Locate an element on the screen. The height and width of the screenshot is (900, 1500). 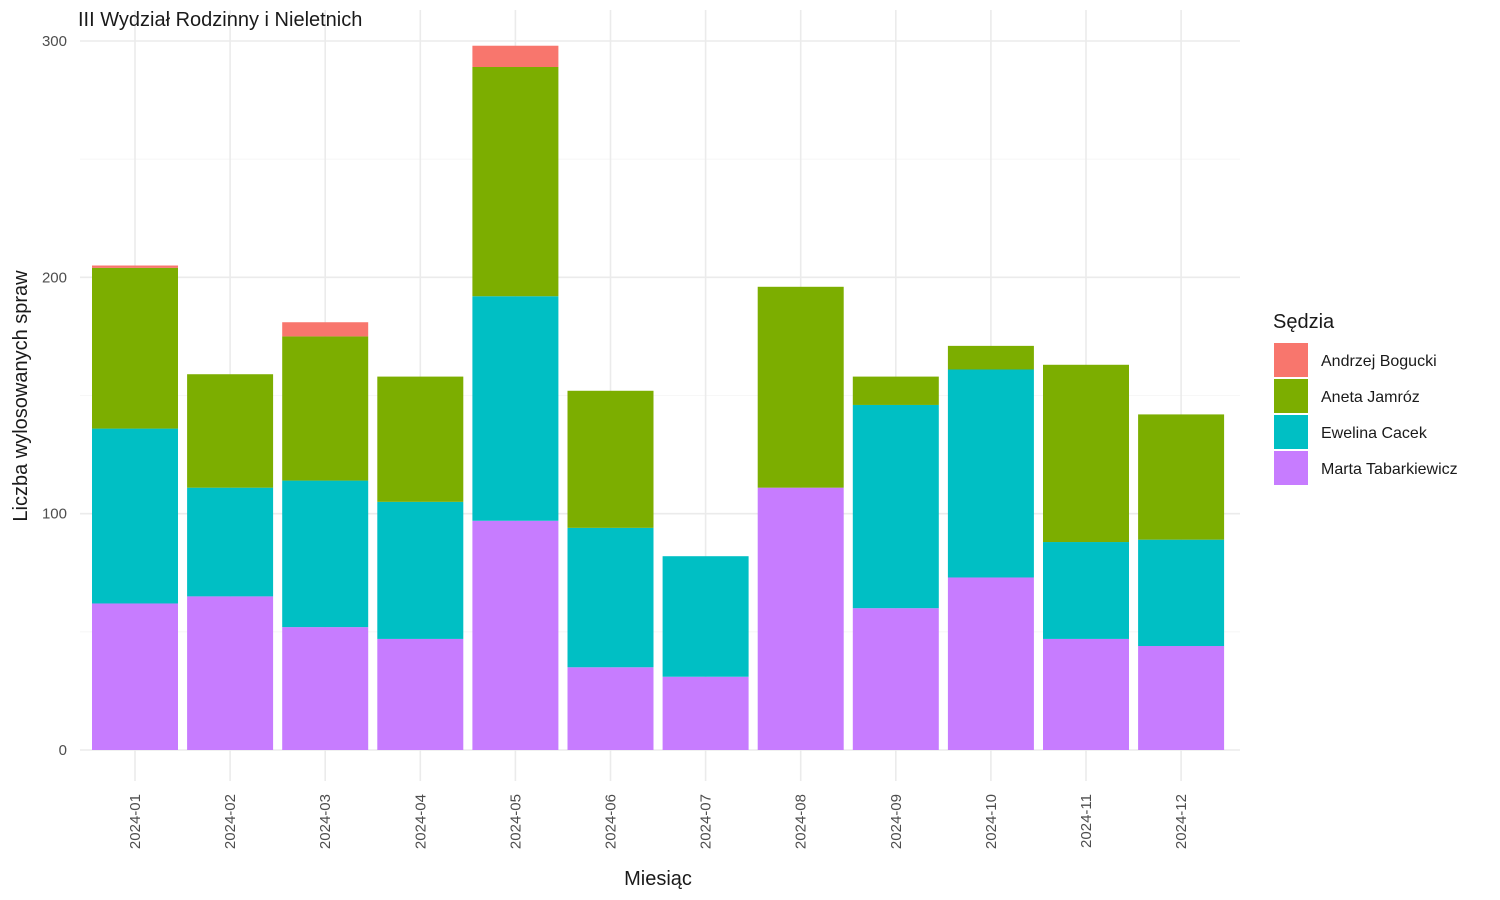
y-tick-label: 200 is located at coordinates (54, 277).